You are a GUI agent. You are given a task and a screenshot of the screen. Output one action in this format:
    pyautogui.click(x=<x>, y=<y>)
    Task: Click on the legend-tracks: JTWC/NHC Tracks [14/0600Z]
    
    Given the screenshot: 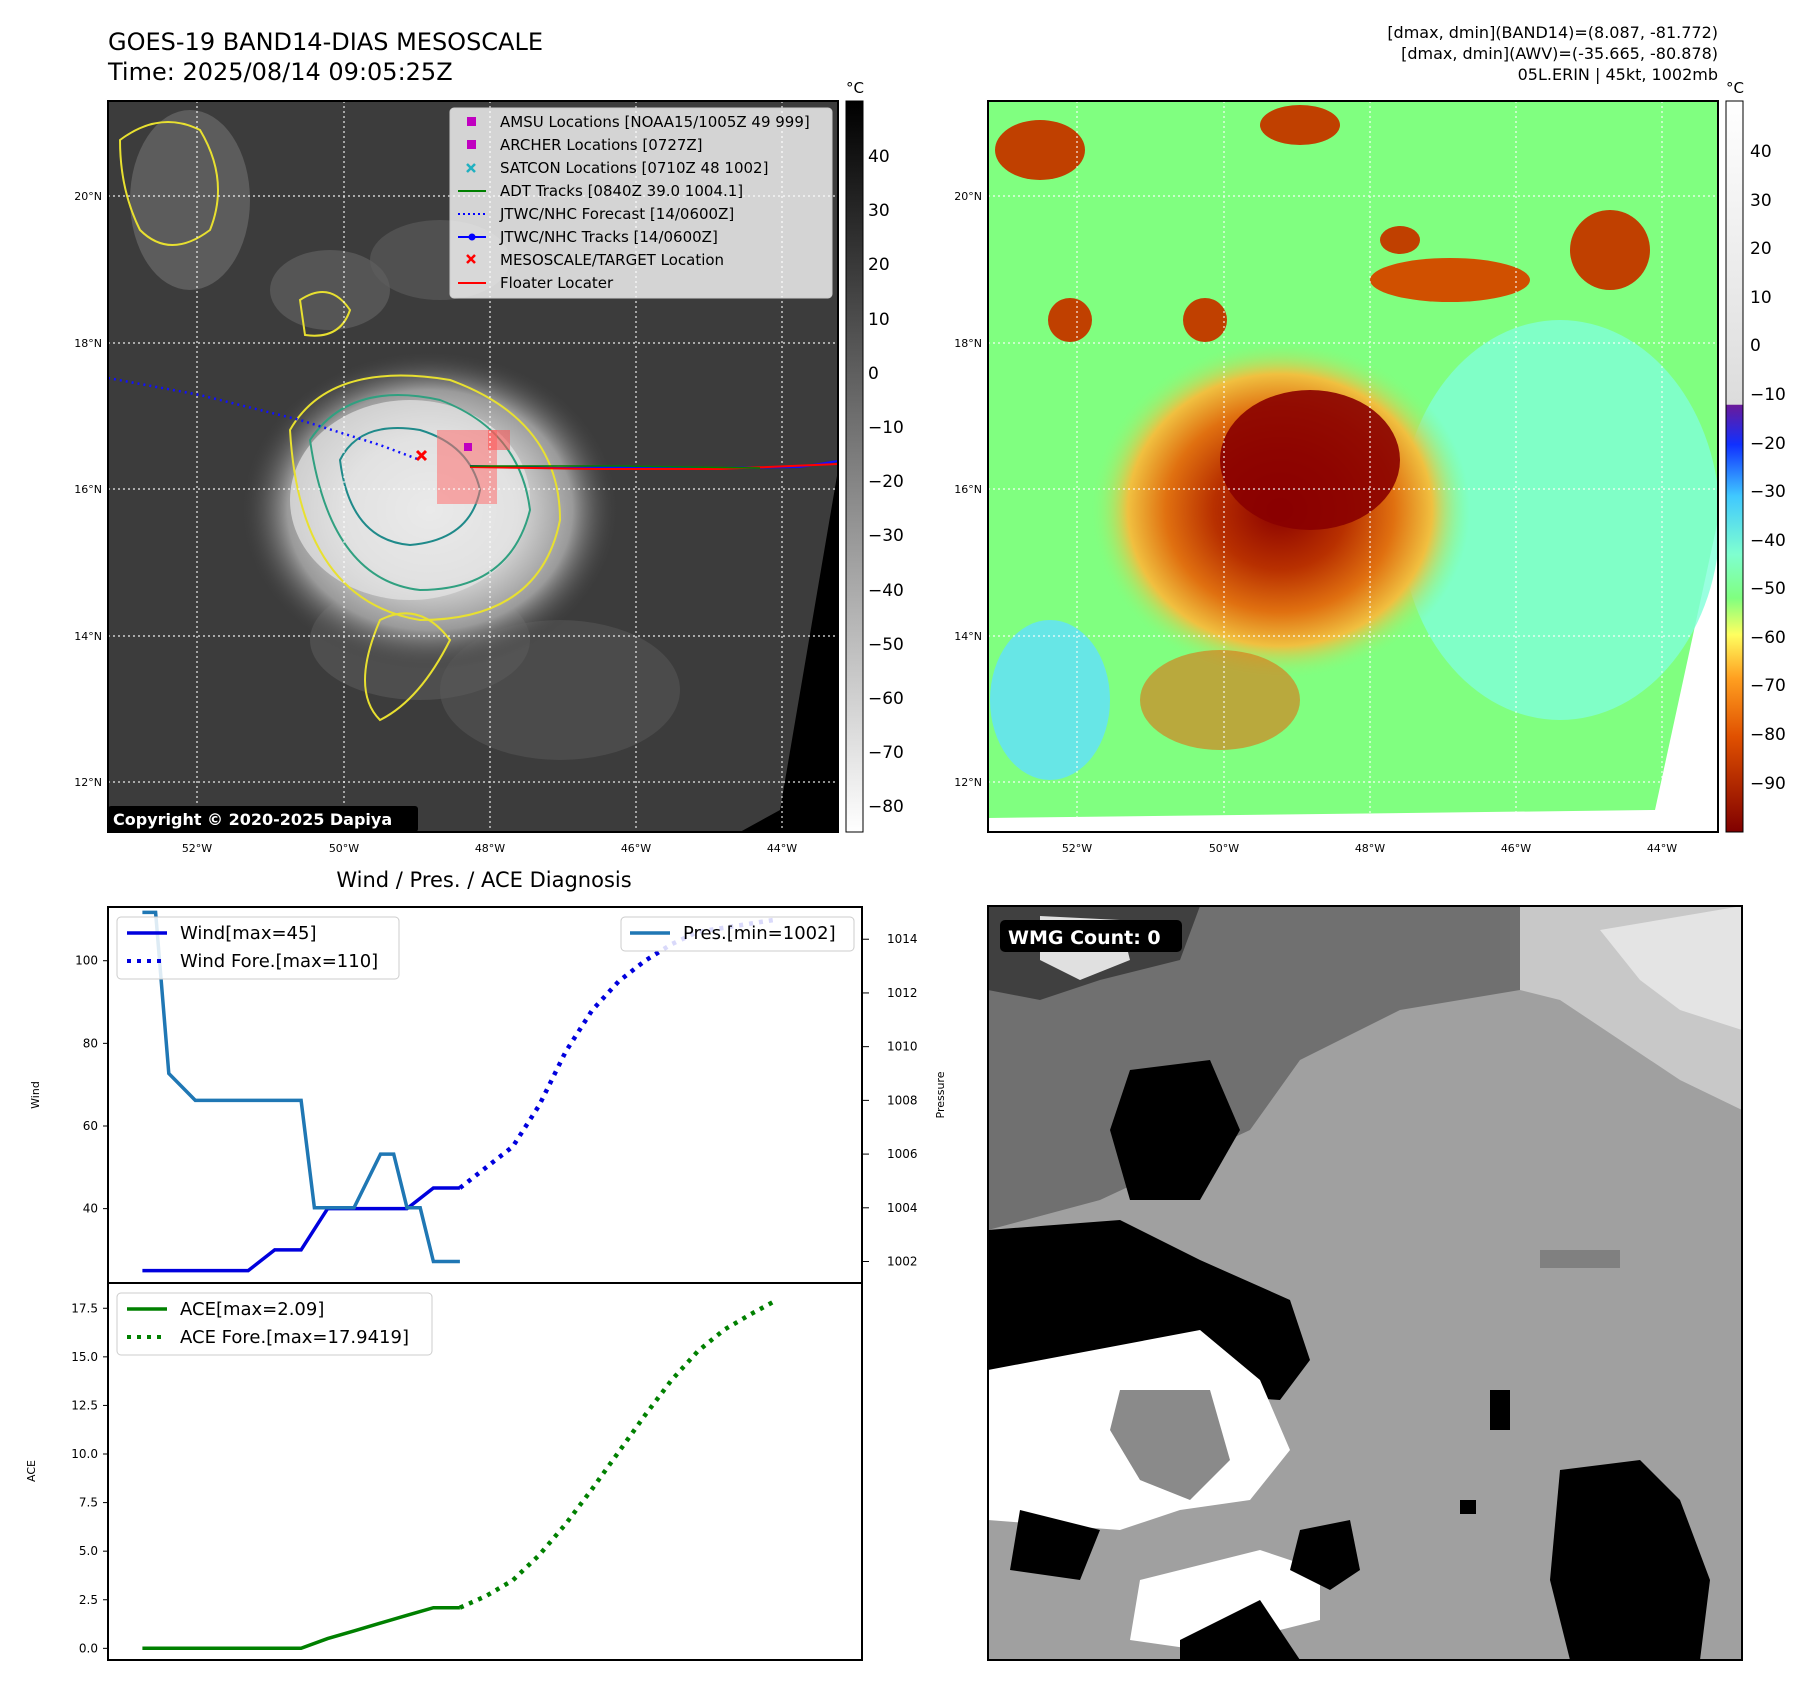 What is the action you would take?
    pyautogui.click(x=608, y=237)
    